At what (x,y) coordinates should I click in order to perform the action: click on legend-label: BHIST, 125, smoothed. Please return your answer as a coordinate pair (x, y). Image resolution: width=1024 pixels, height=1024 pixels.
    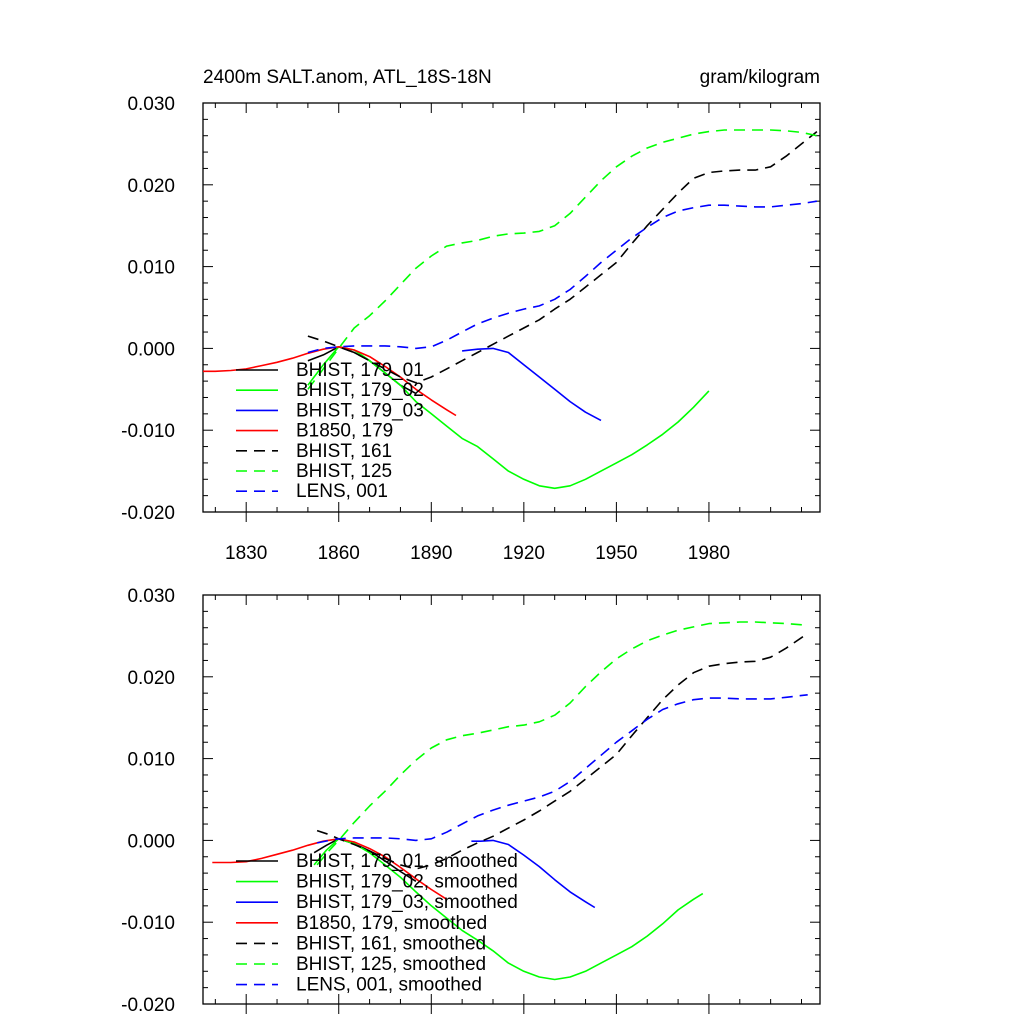
    Looking at the image, I should click on (391, 964).